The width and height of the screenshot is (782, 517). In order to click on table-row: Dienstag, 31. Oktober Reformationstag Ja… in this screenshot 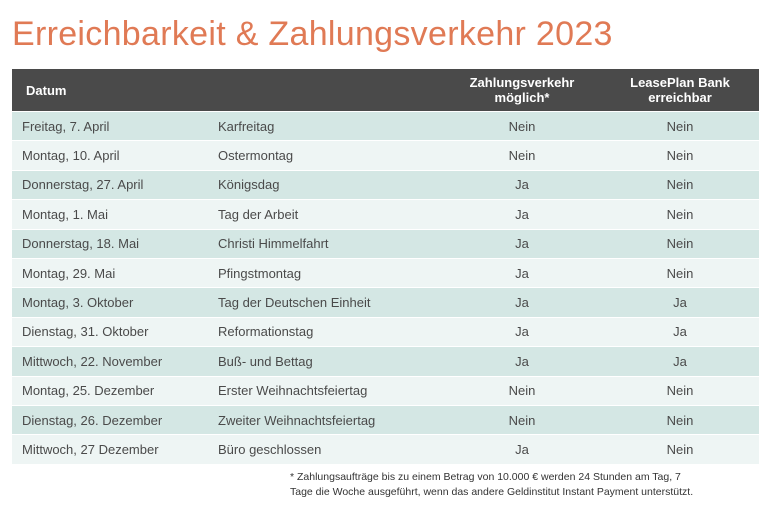, I will do `click(385, 331)`.